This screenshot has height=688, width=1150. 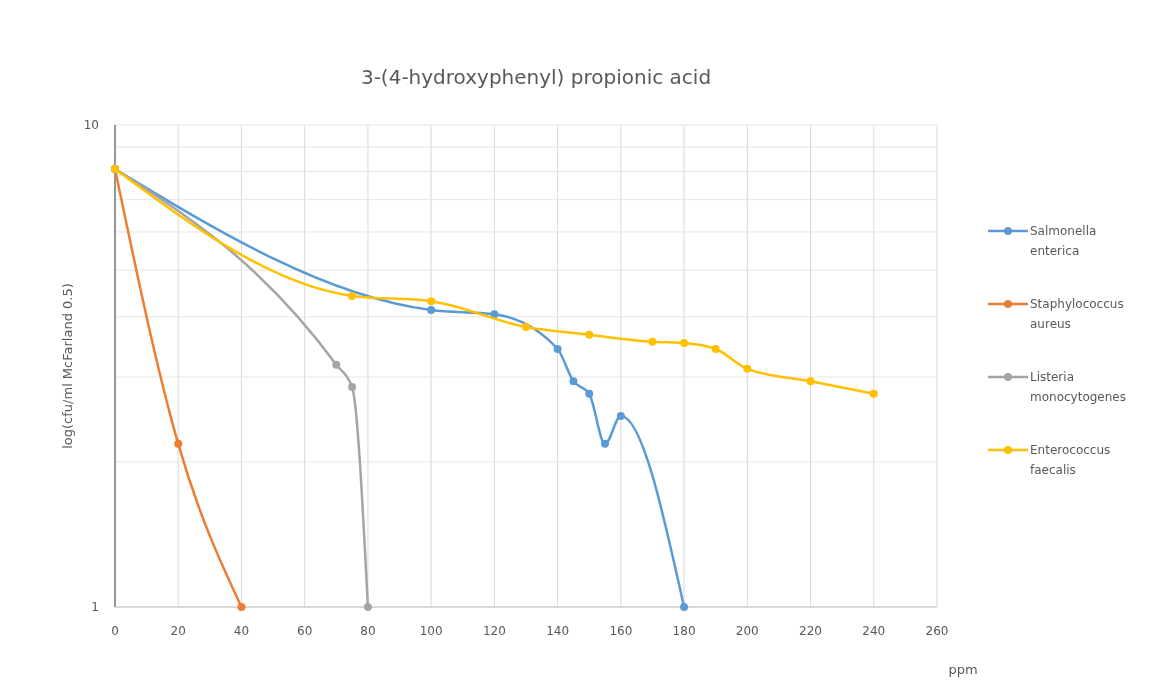 What do you see at coordinates (178, 631) in the screenshot?
I see `x-tick-label: 20` at bounding box center [178, 631].